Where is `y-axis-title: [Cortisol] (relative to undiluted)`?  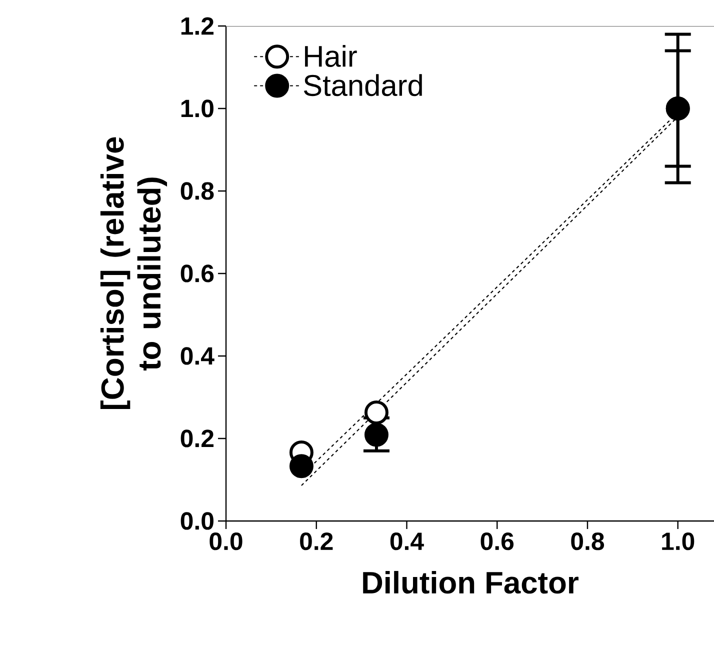
y-axis-title: [Cortisol] (relative to undiluted) is located at coordinates (134, 273).